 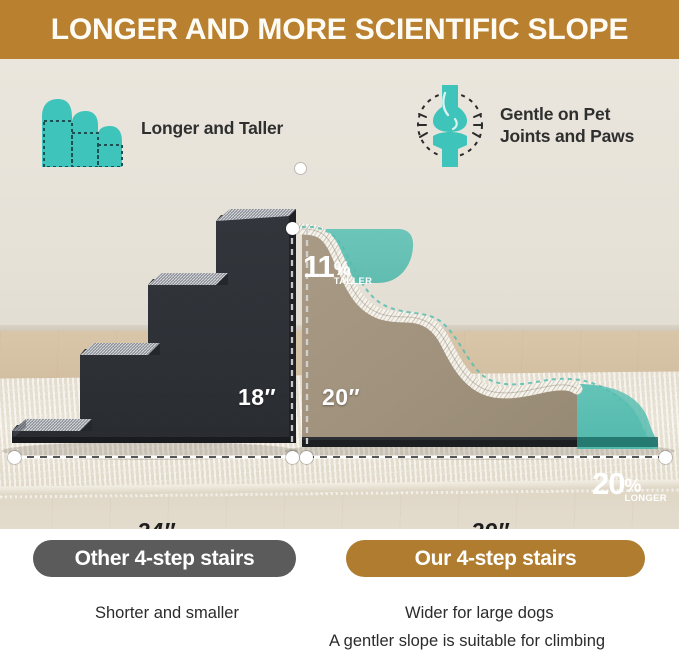 I want to click on pill-our-stairs: Our 4-step stairs, so click(x=495, y=558).